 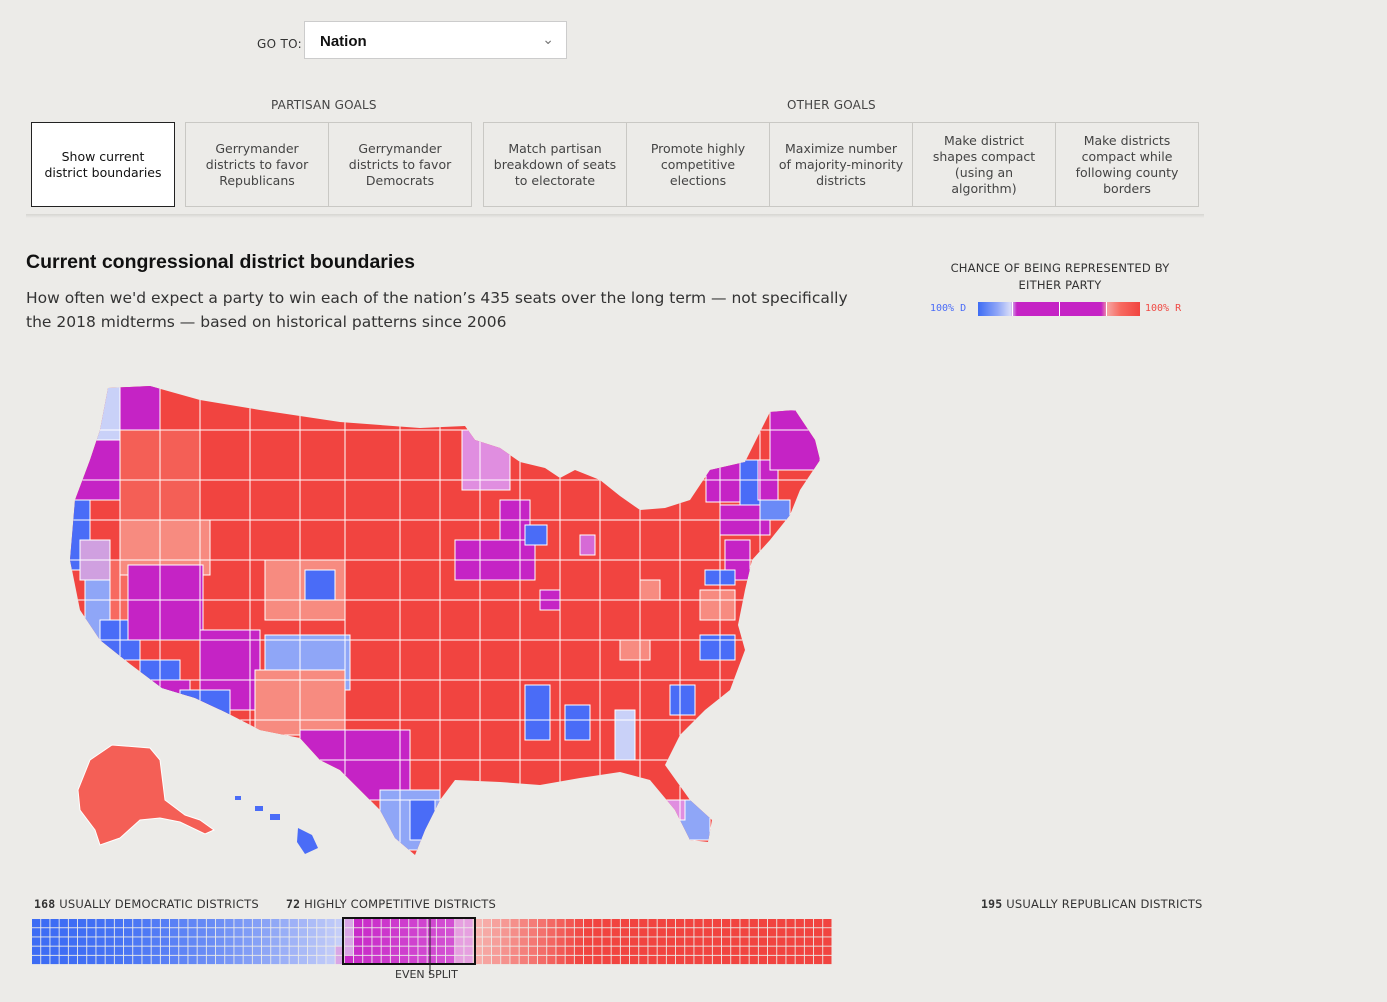 I want to click on promote-competitive-button: Promote highly competitive elections, so click(x=698, y=164).